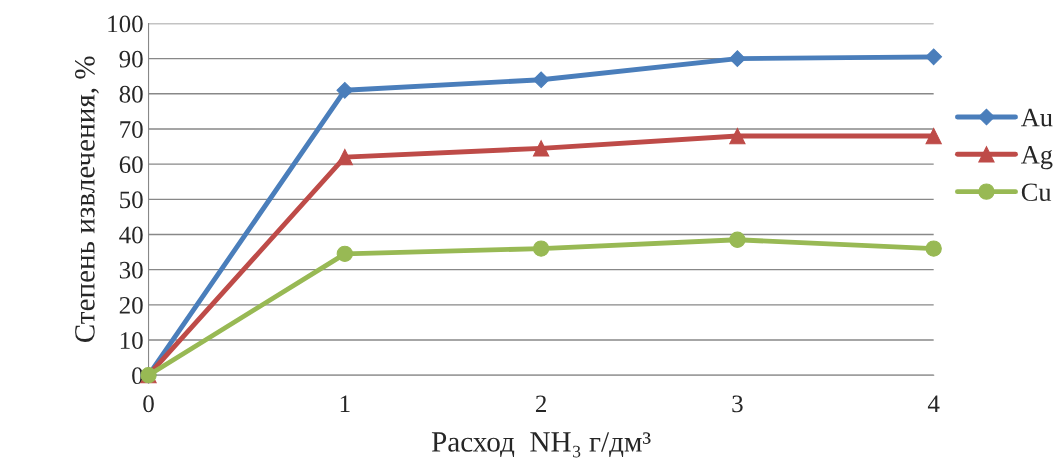 Image resolution: width=1061 pixels, height=469 pixels. Describe the element at coordinates (87, 199) in the screenshot. I see `y-axis-title: Степень извлечения, %` at that location.